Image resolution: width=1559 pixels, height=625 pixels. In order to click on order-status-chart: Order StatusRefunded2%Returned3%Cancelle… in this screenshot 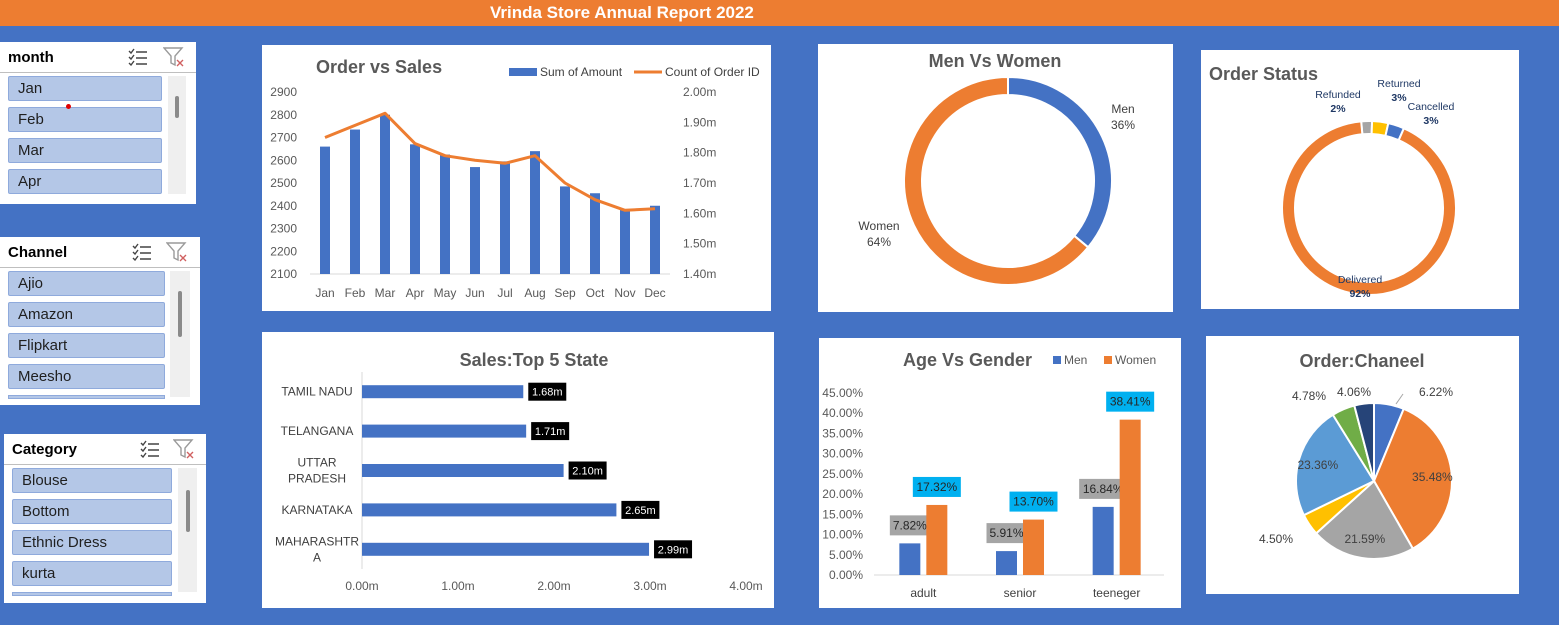, I will do `click(1333, 182)`.